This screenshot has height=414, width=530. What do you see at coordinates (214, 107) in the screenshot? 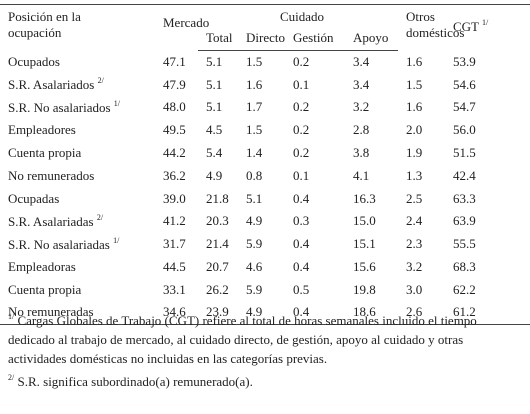
I see `cell: 5.1` at bounding box center [214, 107].